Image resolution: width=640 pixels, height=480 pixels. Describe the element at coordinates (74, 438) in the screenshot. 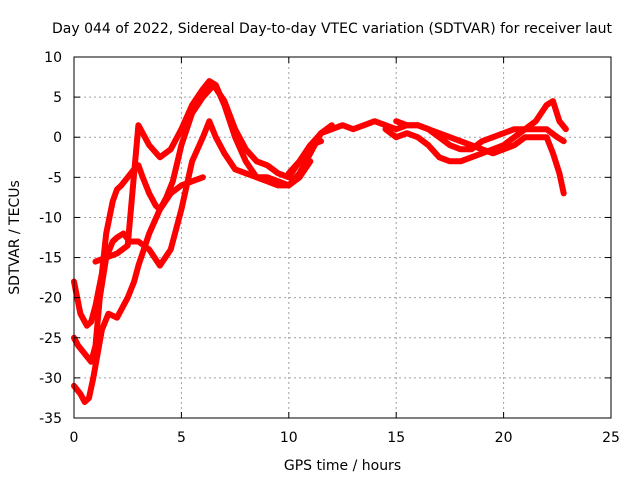

I see `x-tick-label: 0` at that location.